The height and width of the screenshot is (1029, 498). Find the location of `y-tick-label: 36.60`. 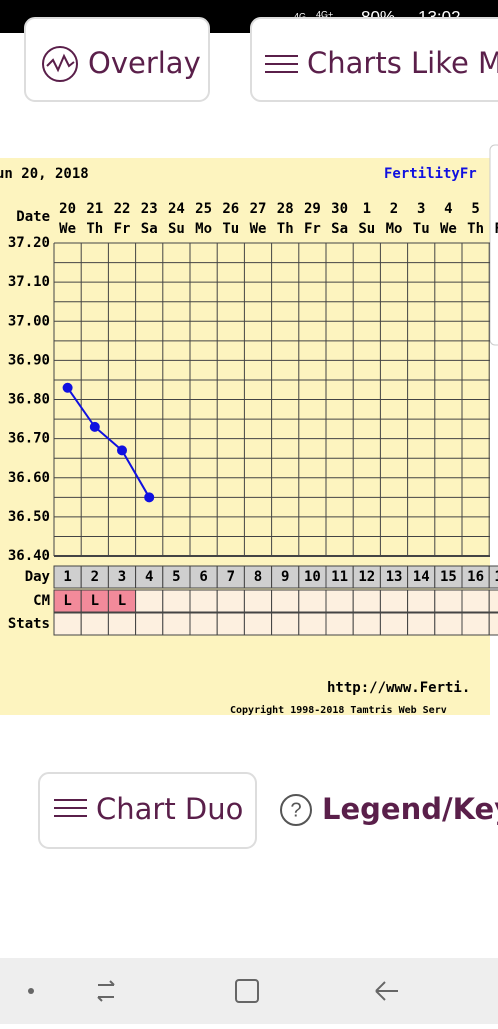

y-tick-label: 36.60 is located at coordinates (29, 478).